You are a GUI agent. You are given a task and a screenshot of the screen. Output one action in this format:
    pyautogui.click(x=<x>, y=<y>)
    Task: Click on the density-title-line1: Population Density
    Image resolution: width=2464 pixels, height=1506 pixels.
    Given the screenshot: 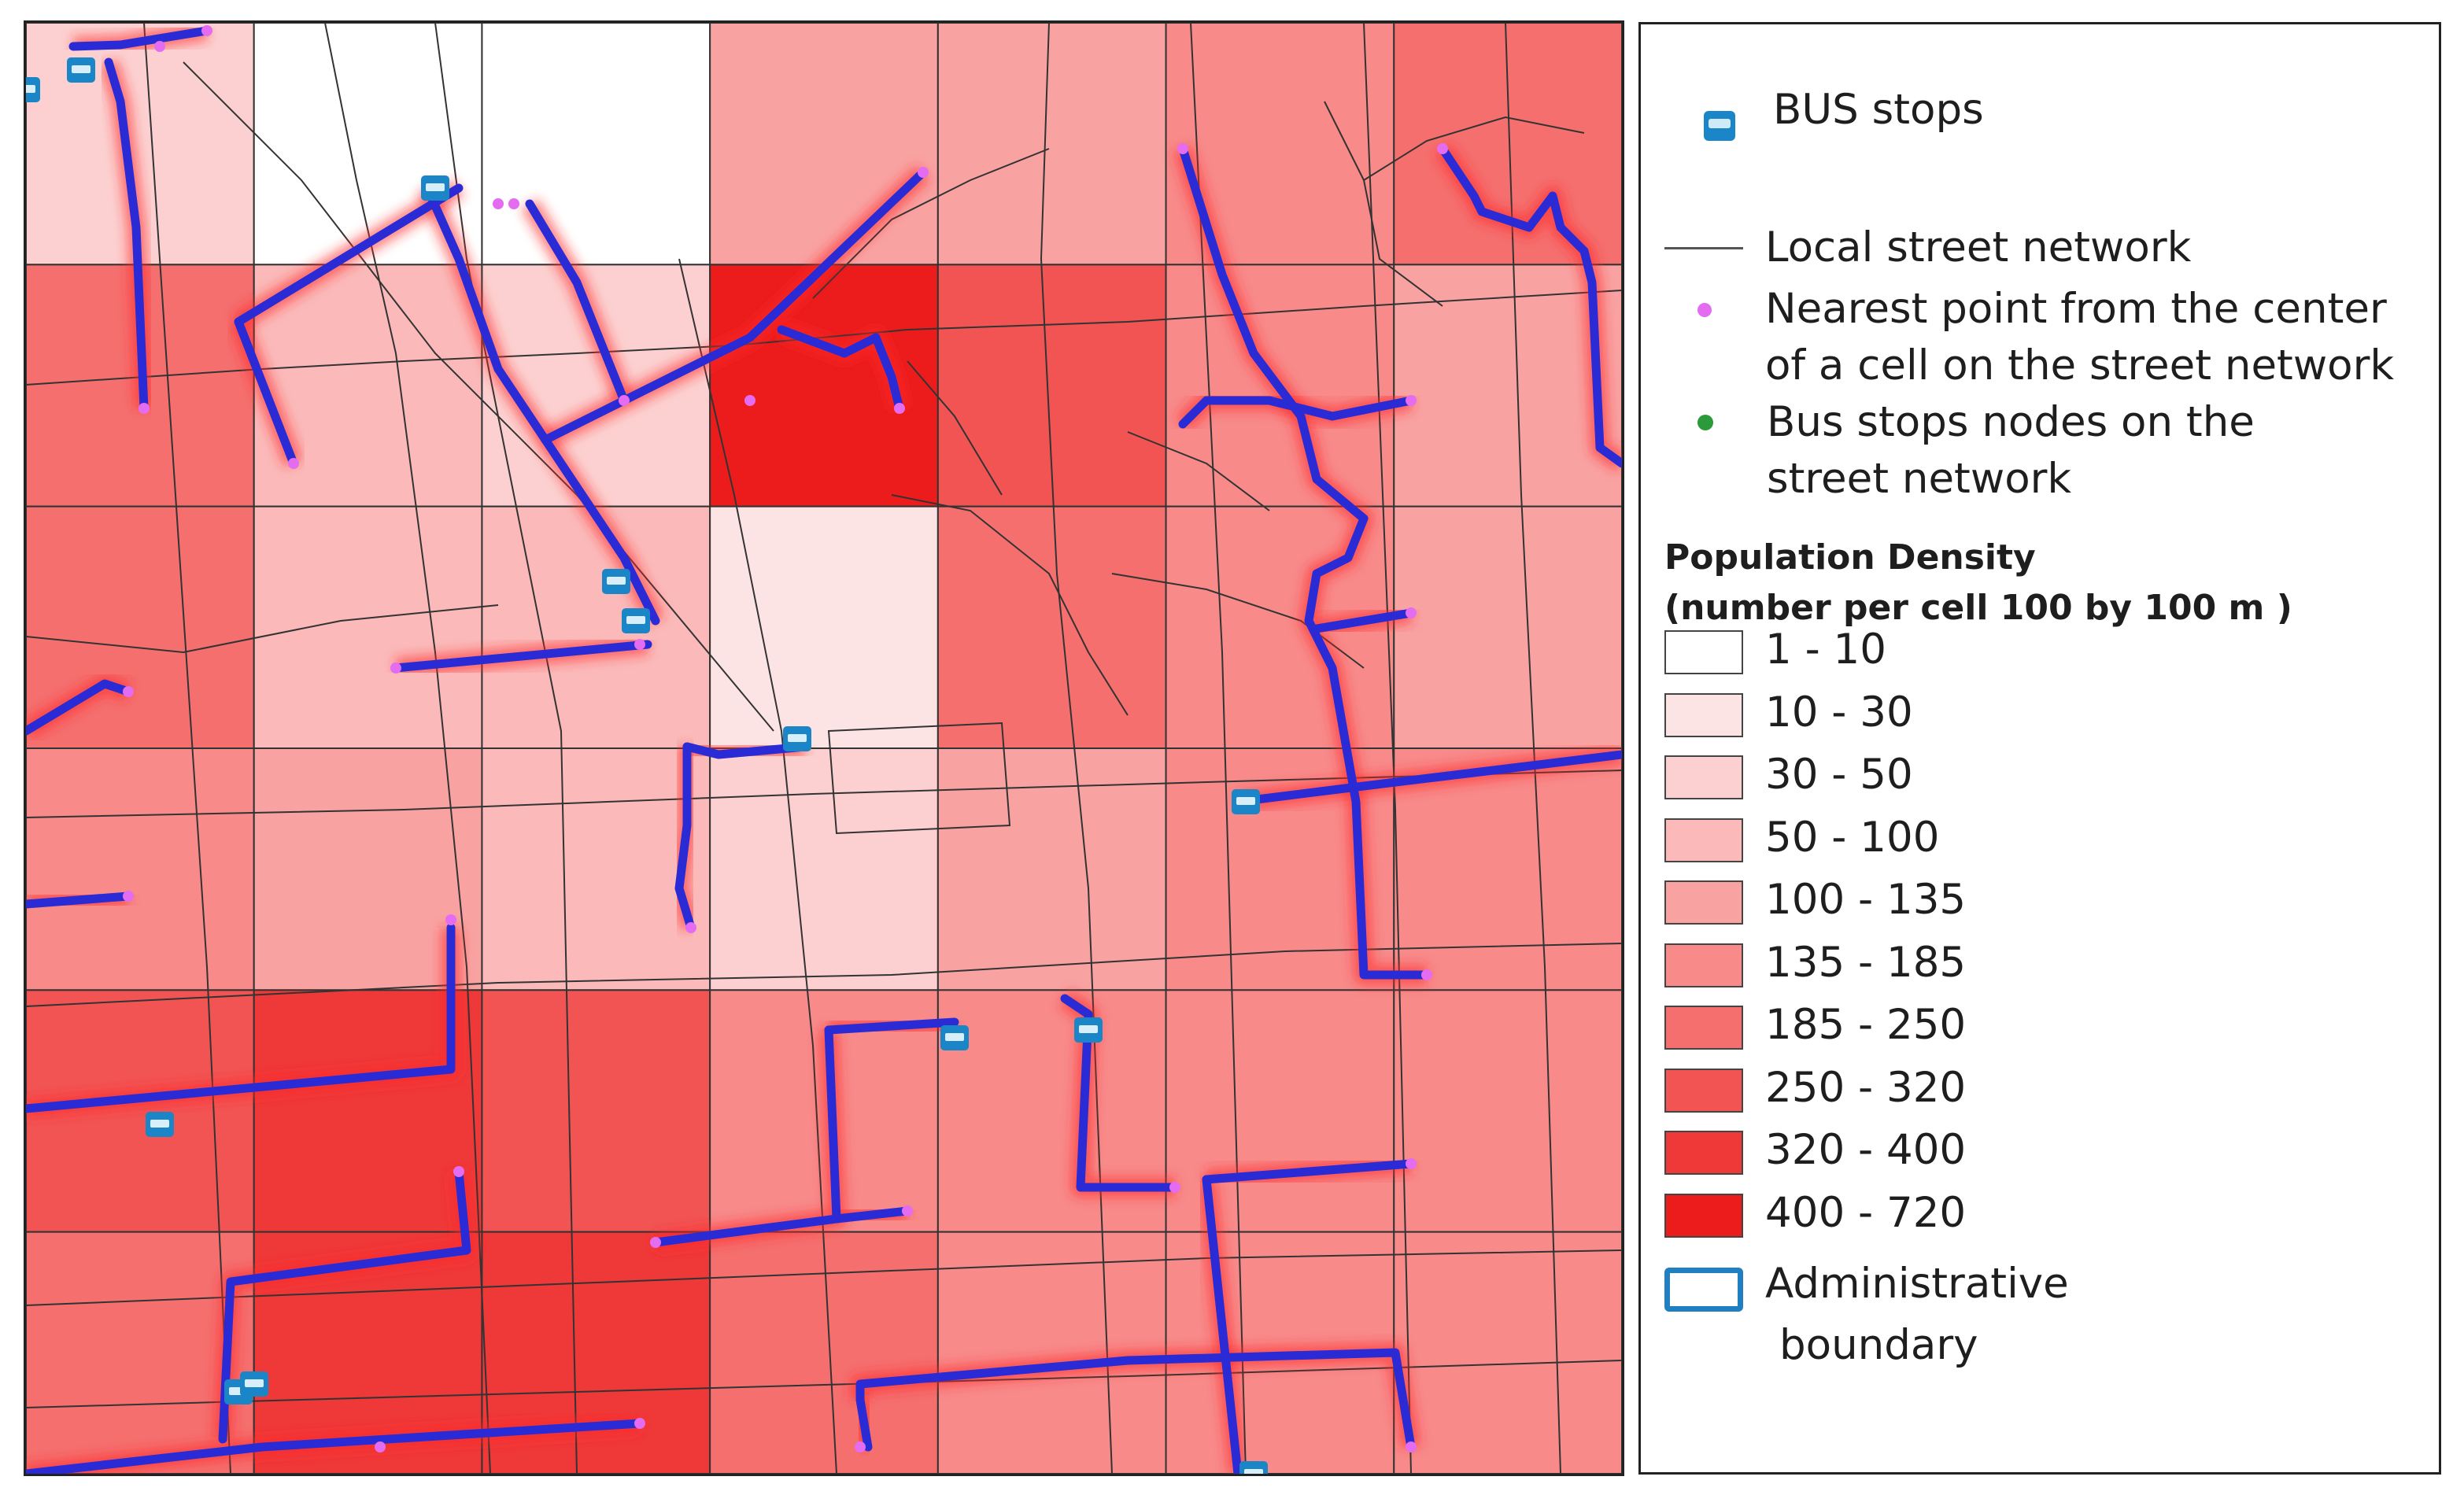 What is the action you would take?
    pyautogui.click(x=1850, y=557)
    